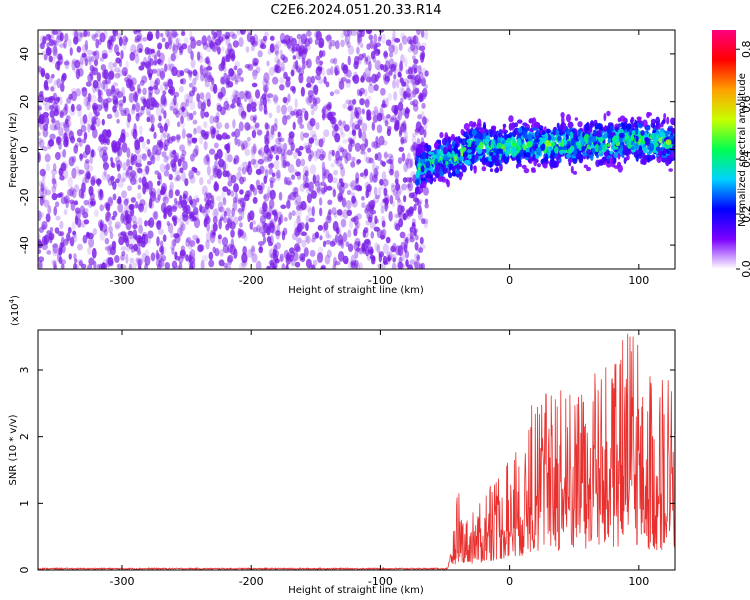 Image resolution: width=750 pixels, height=600 pixels. I want to click on spectrogram-x-tick-label: 0, so click(509, 280).